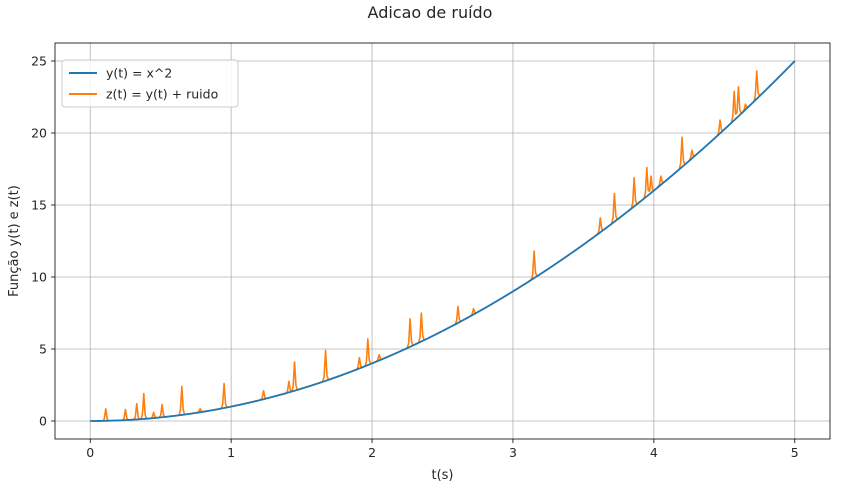  Describe the element at coordinates (90, 452) in the screenshot. I see `x-tick-label: 0` at that location.